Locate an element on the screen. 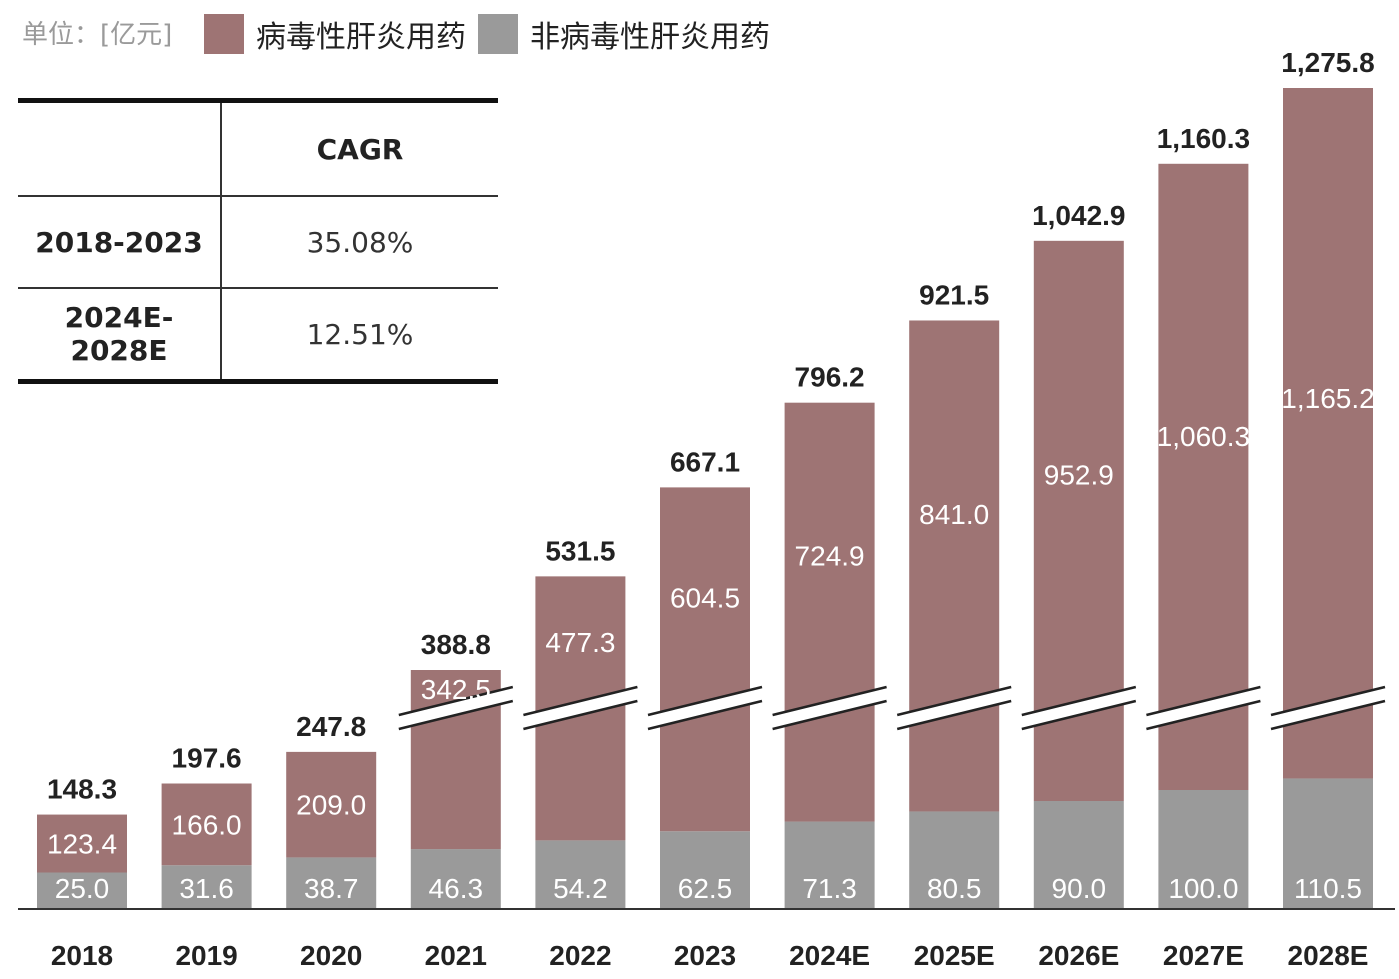  legend-viral-swatch is located at coordinates (224, 34).